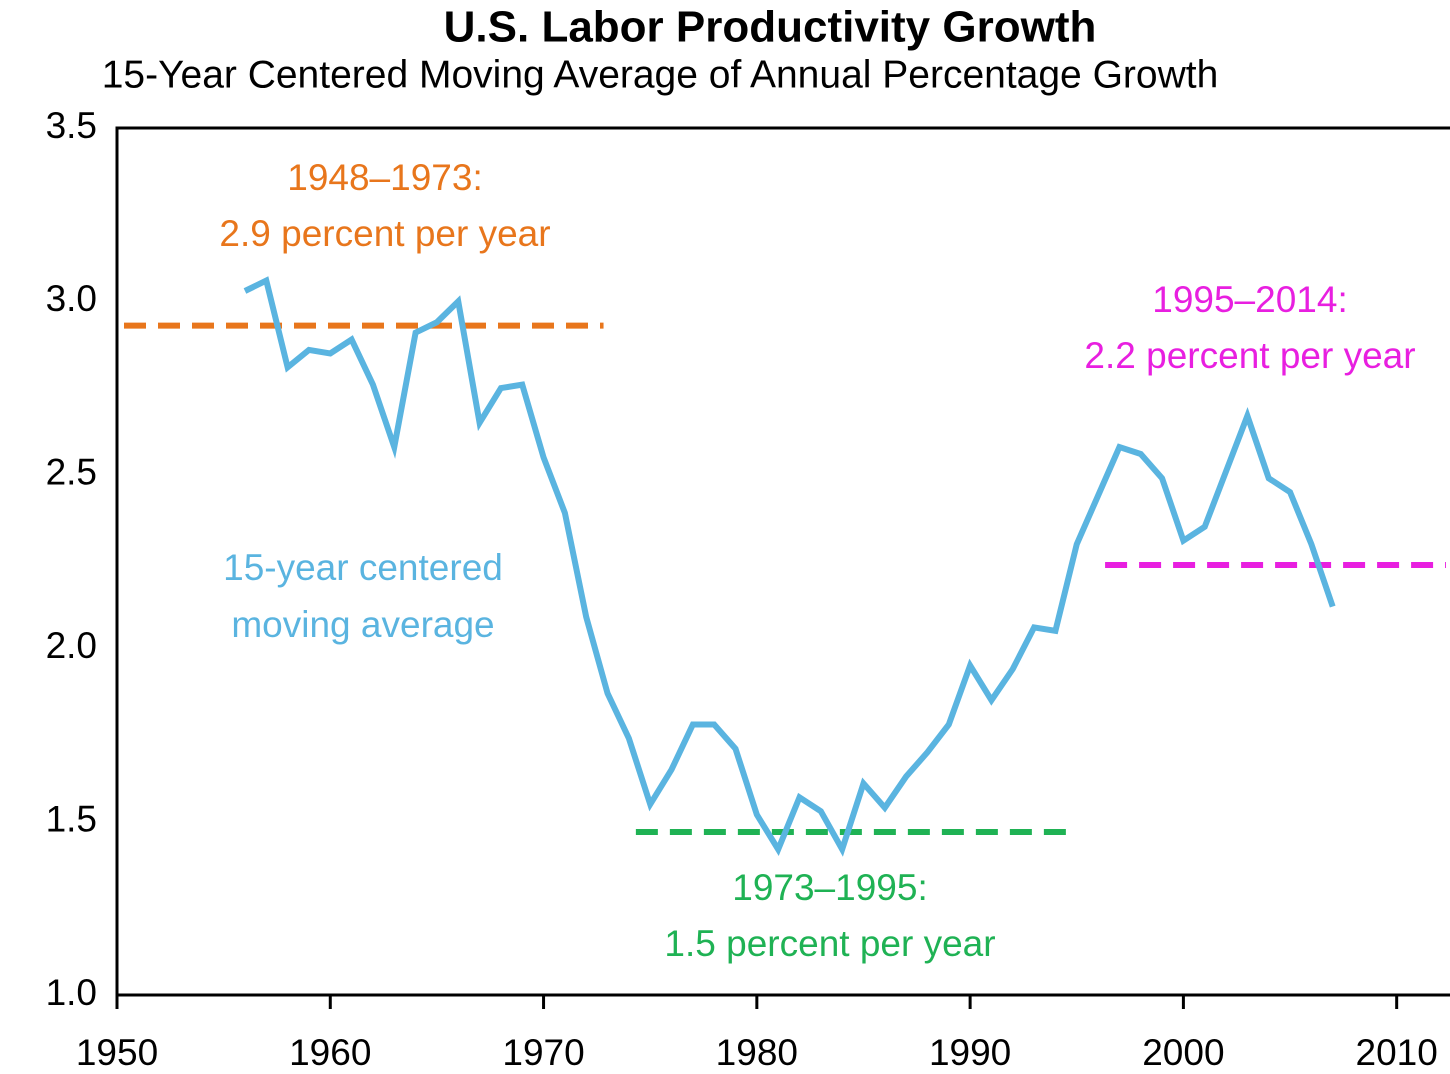 The width and height of the screenshot is (1450, 1074). What do you see at coordinates (363, 567) in the screenshot?
I see `series-label: 15-year centered` at bounding box center [363, 567].